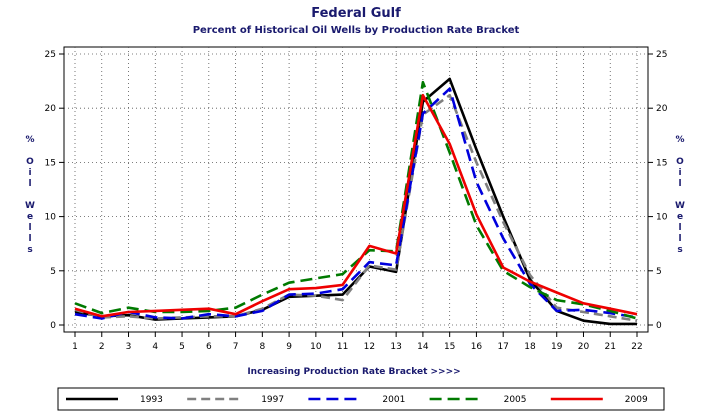  Describe the element at coordinates (182, 347) in the screenshot. I see `x-tick-label: 5` at that location.